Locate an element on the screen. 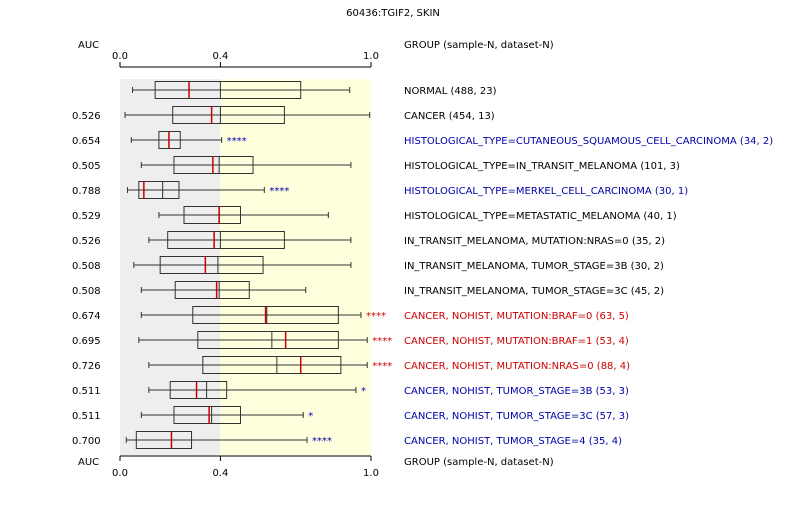 The image size is (787, 505). group-label: CANCER, NOHIST, MUTATION:NRAS=0 (88, 4) is located at coordinates (517, 366).